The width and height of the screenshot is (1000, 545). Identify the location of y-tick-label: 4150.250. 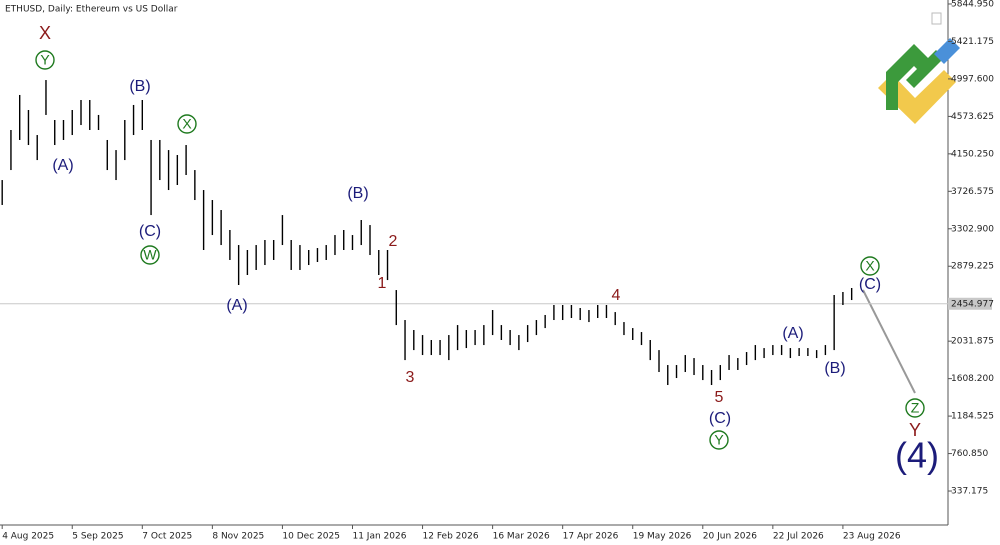
(972, 154).